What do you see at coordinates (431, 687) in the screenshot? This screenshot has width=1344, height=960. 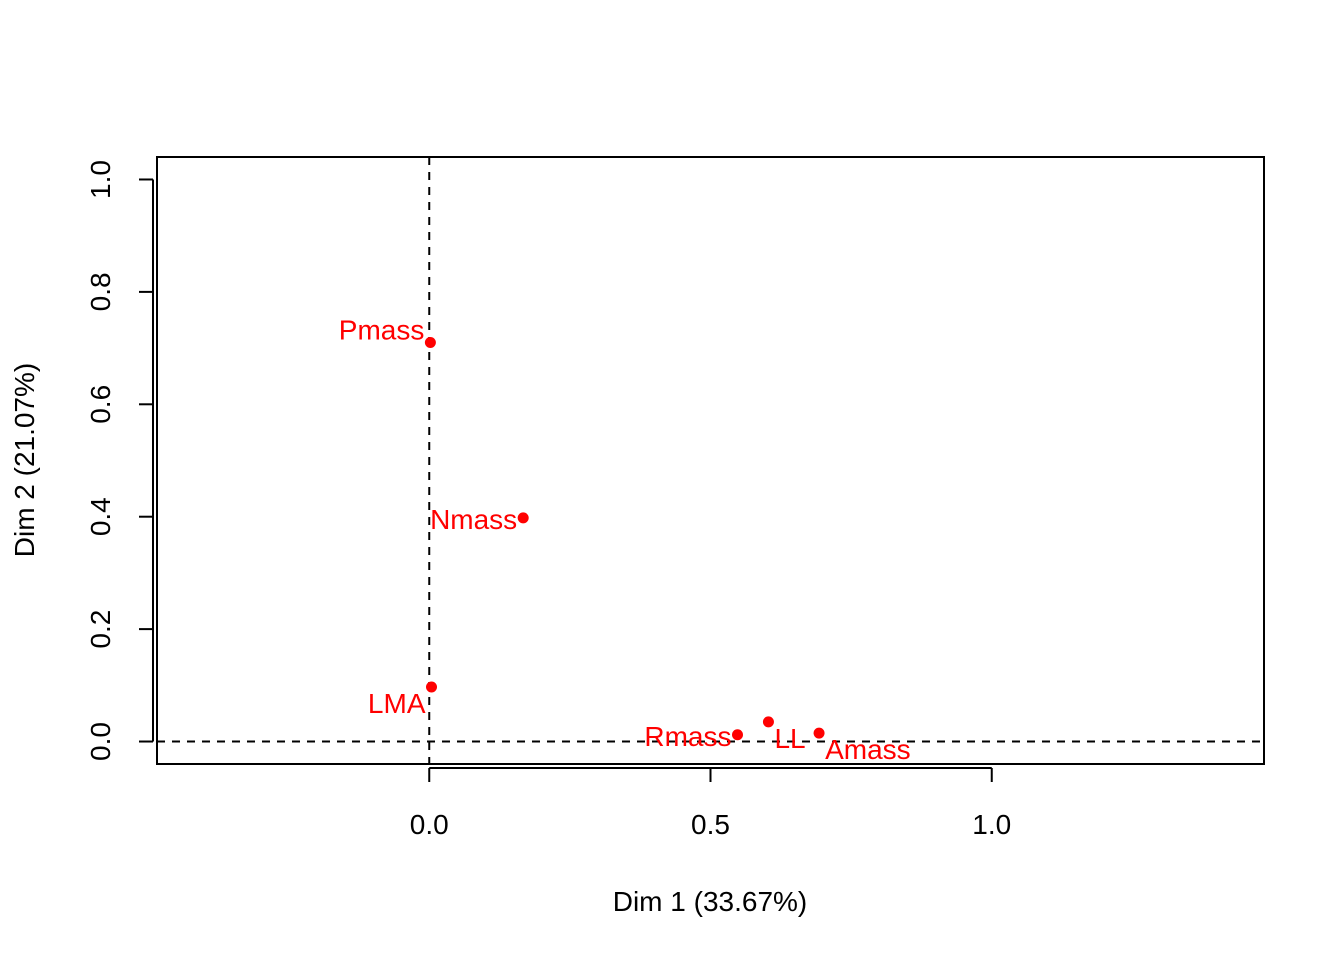 I see `point-lma` at bounding box center [431, 687].